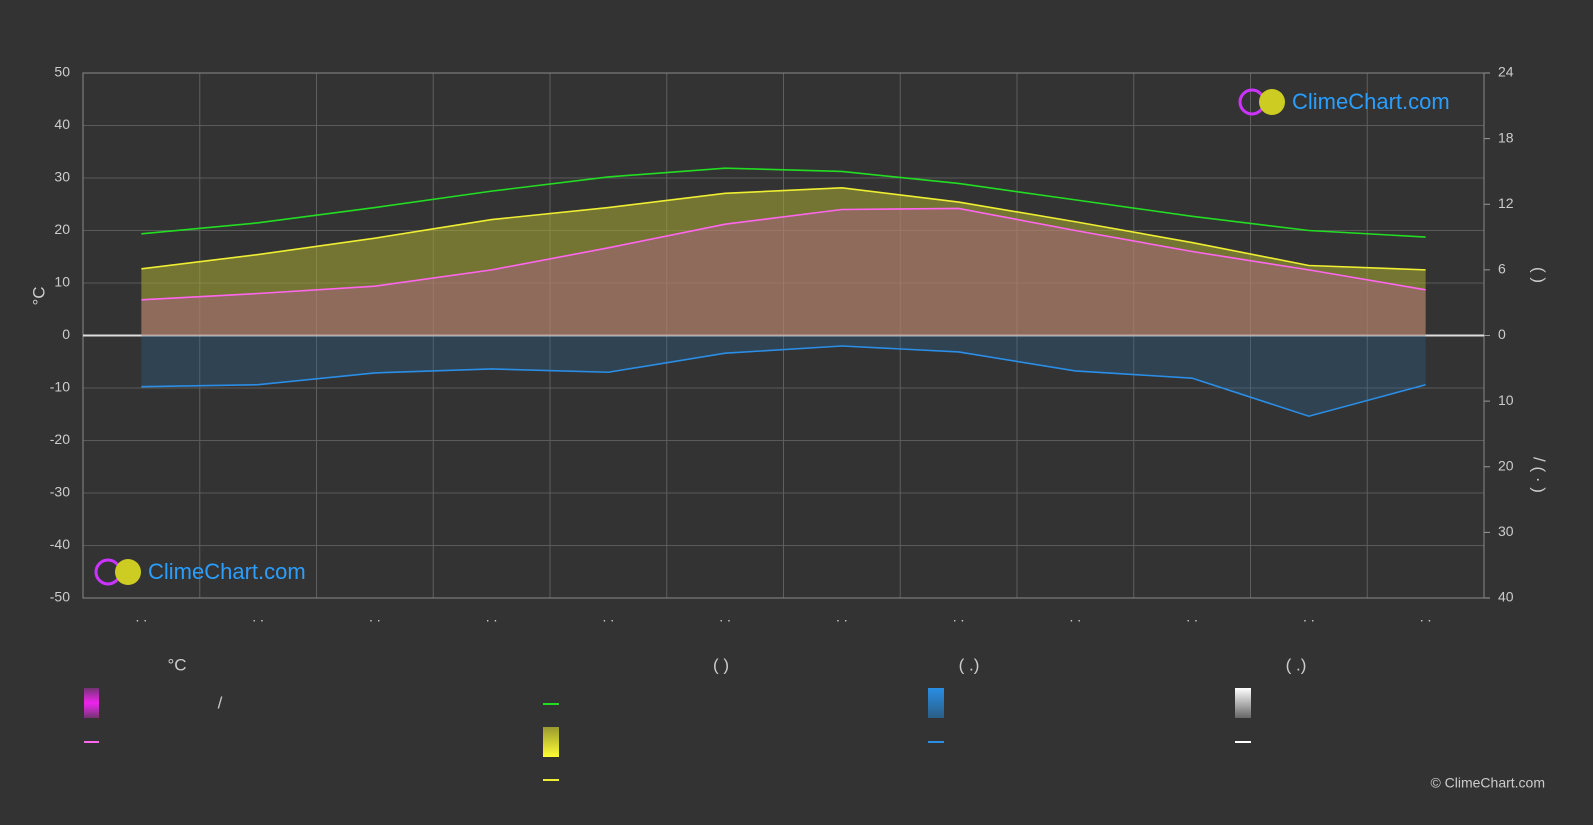 Image resolution: width=1593 pixels, height=825 pixels. What do you see at coordinates (220, 702) in the screenshot?
I see `legend-label: /` at bounding box center [220, 702].